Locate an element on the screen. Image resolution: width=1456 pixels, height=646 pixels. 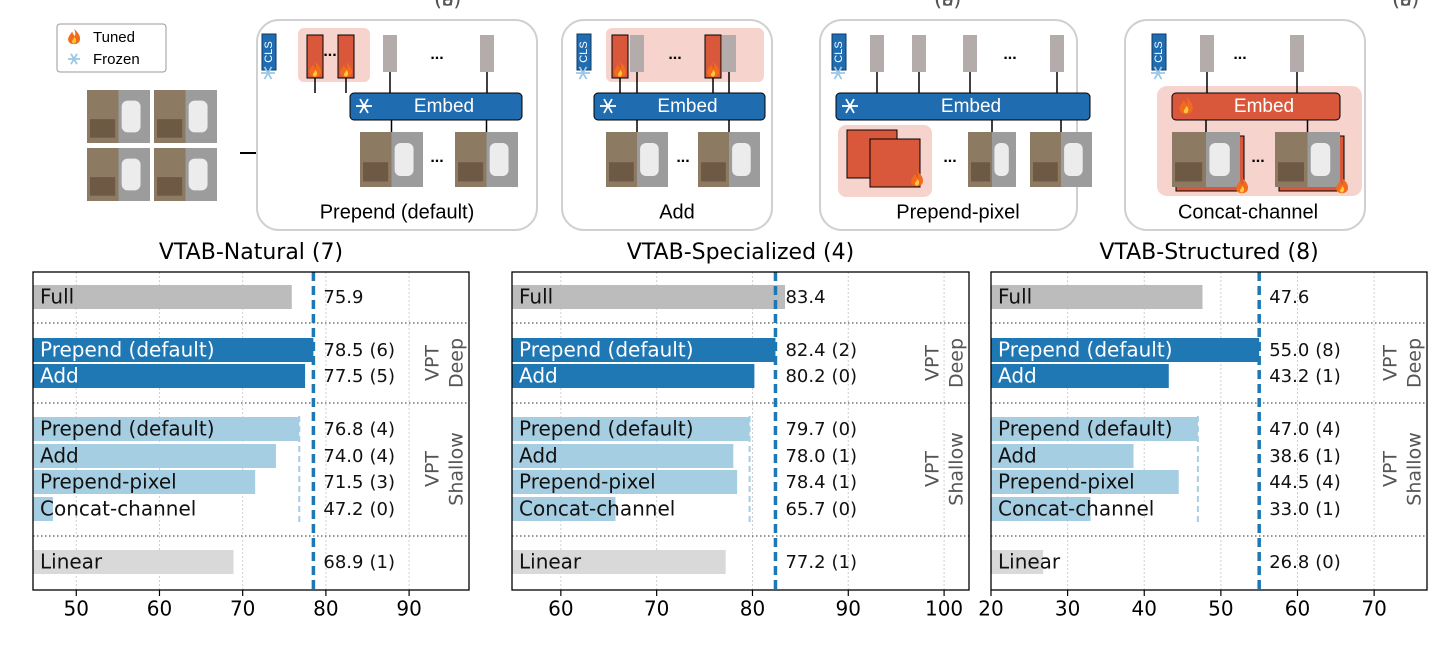
value-number: 44.5 is located at coordinates (1289, 482).